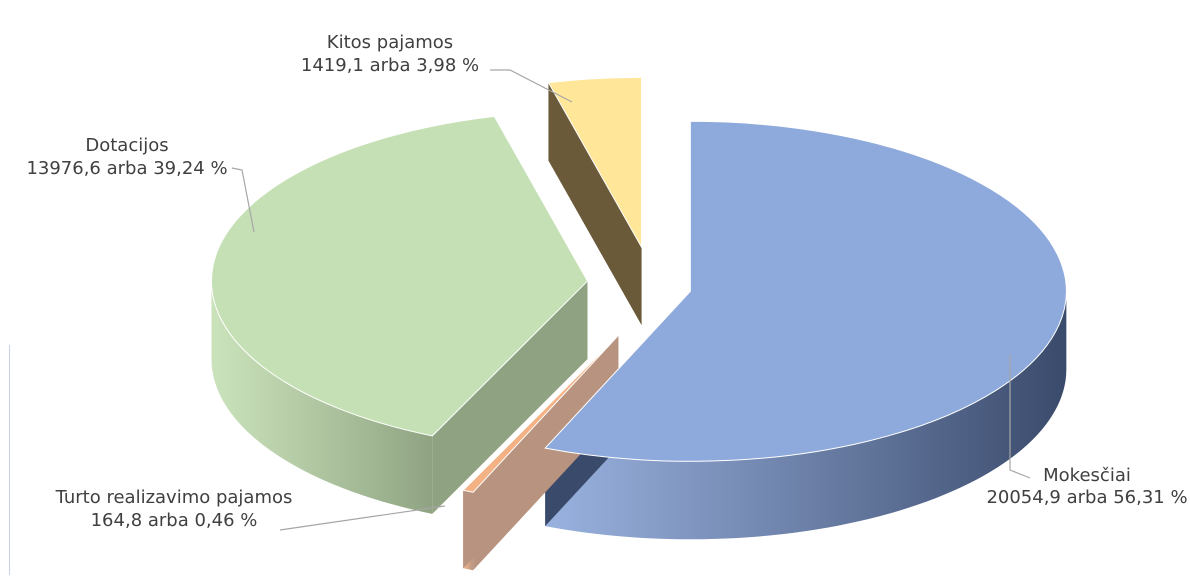 The width and height of the screenshot is (1190, 584). Describe the element at coordinates (540, 414) in the screenshot. I see `slice-turto` at that location.